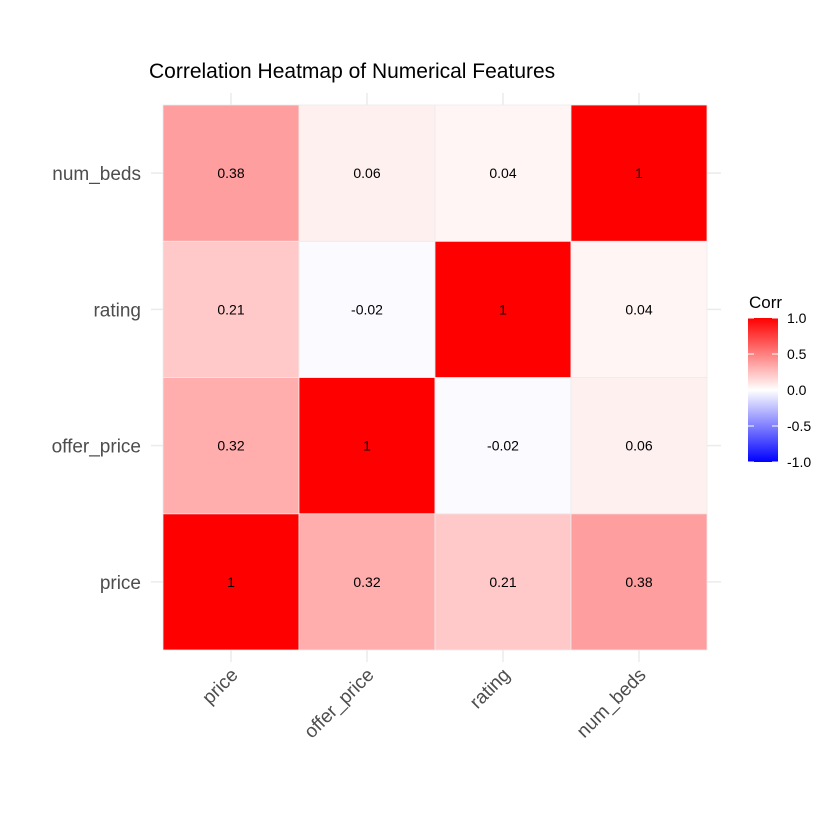  I want to click on legend-ticks: 1.0 0.5 0.0 -0.5 -1.0, so click(779, 390).